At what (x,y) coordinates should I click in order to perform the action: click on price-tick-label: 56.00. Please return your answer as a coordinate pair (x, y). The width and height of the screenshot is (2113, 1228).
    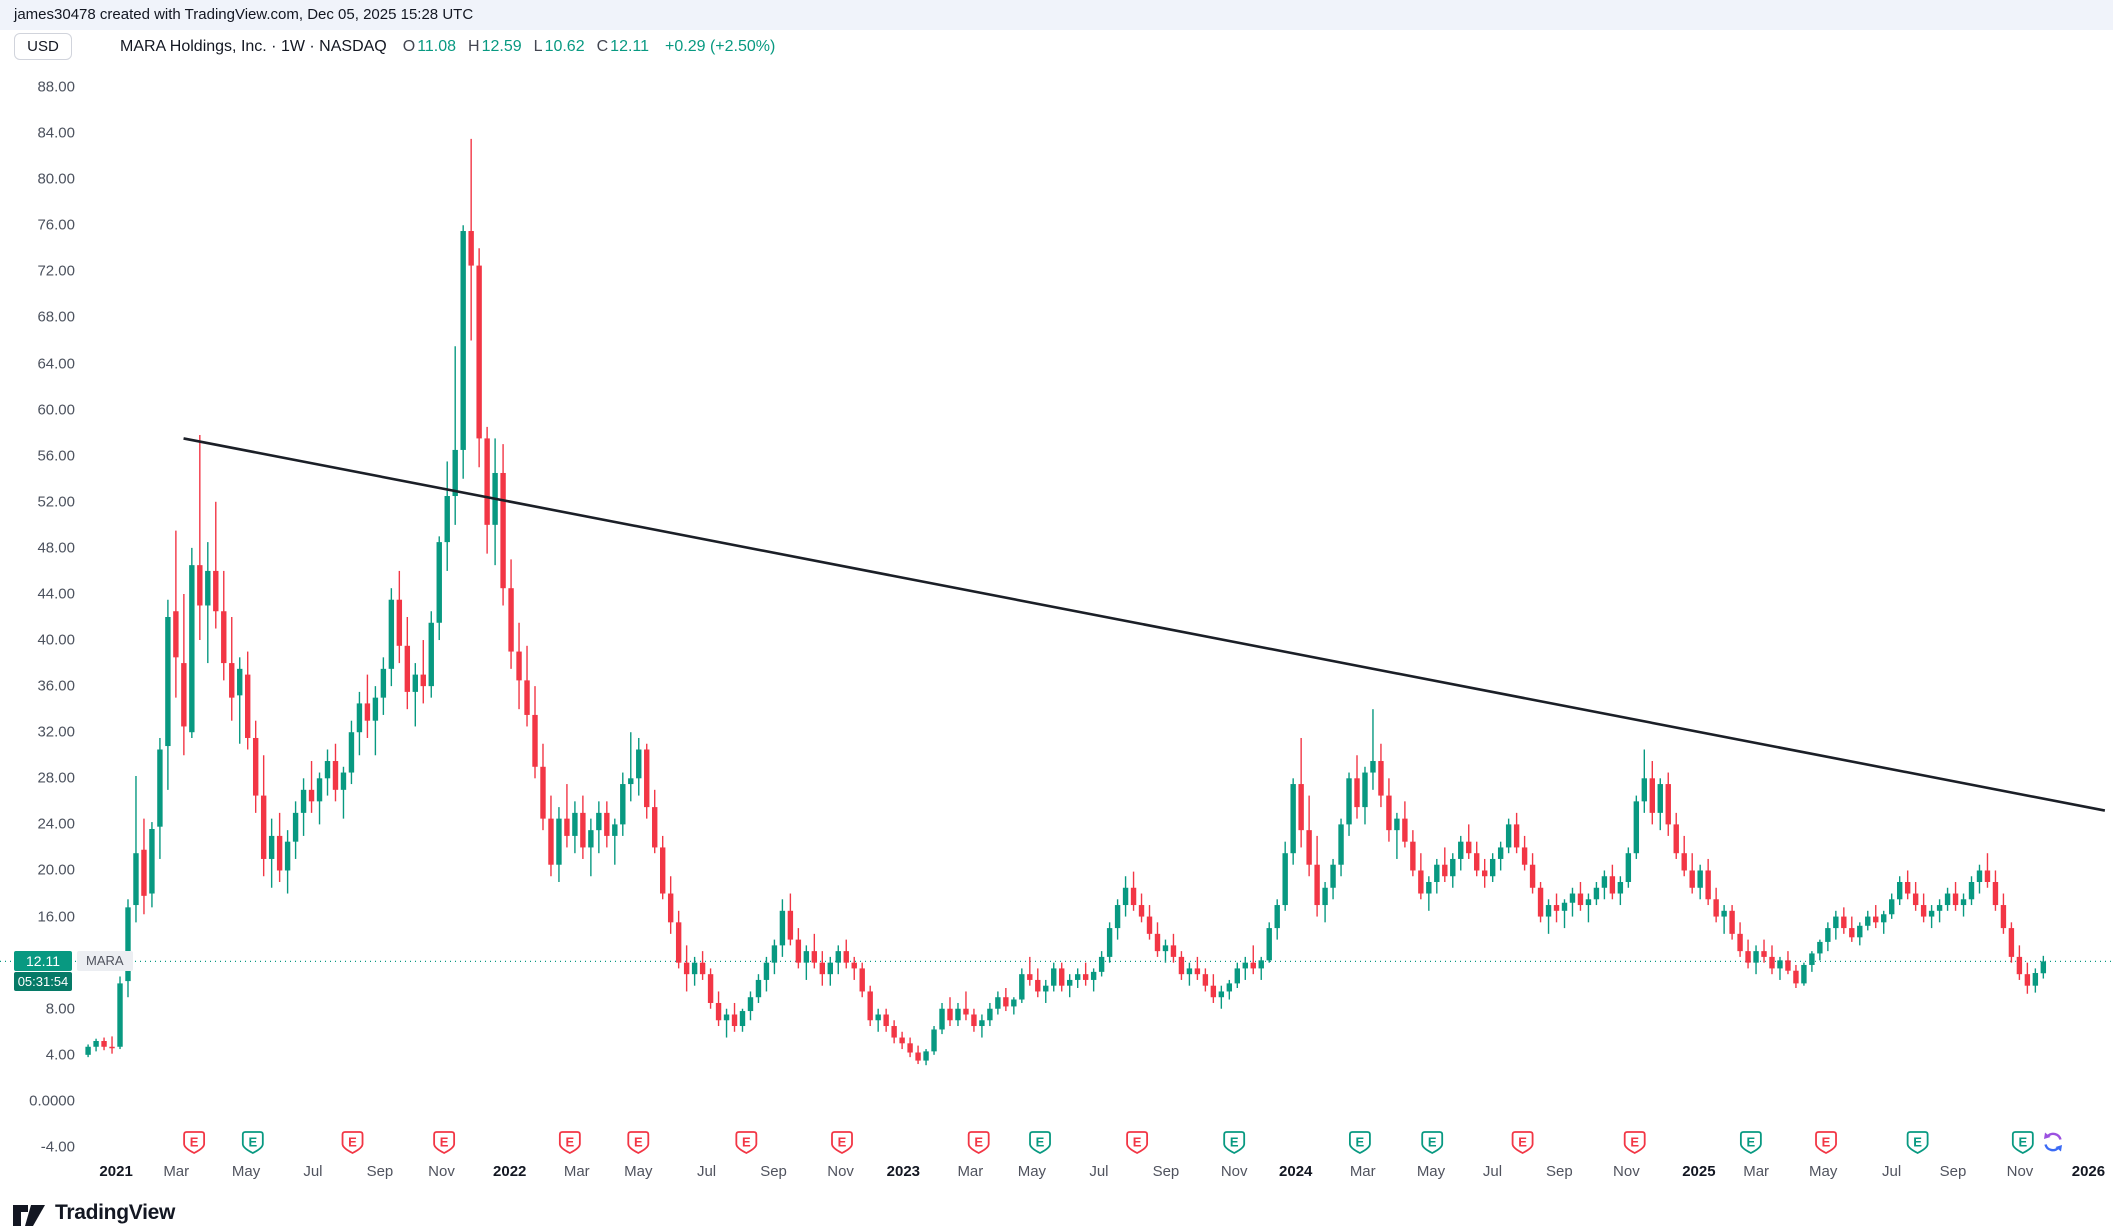
    Looking at the image, I should click on (56, 456).